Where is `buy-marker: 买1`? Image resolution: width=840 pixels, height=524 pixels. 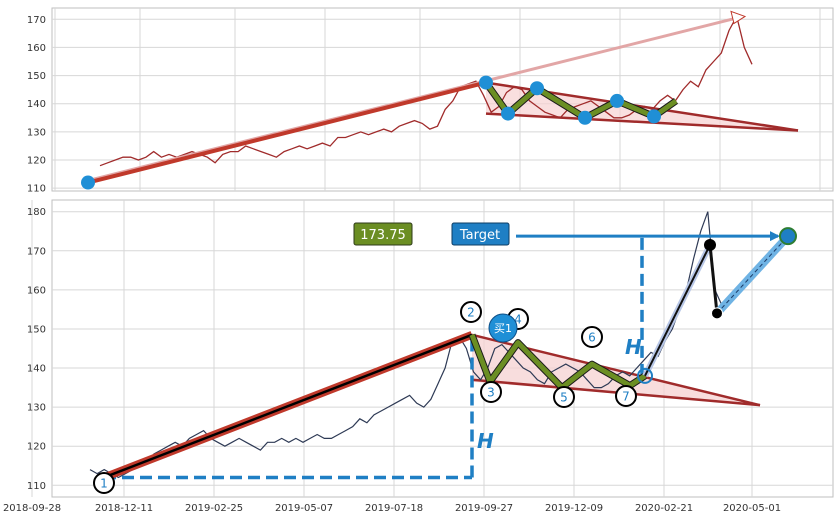
buy-marker: 买1 is located at coordinates (503, 328).